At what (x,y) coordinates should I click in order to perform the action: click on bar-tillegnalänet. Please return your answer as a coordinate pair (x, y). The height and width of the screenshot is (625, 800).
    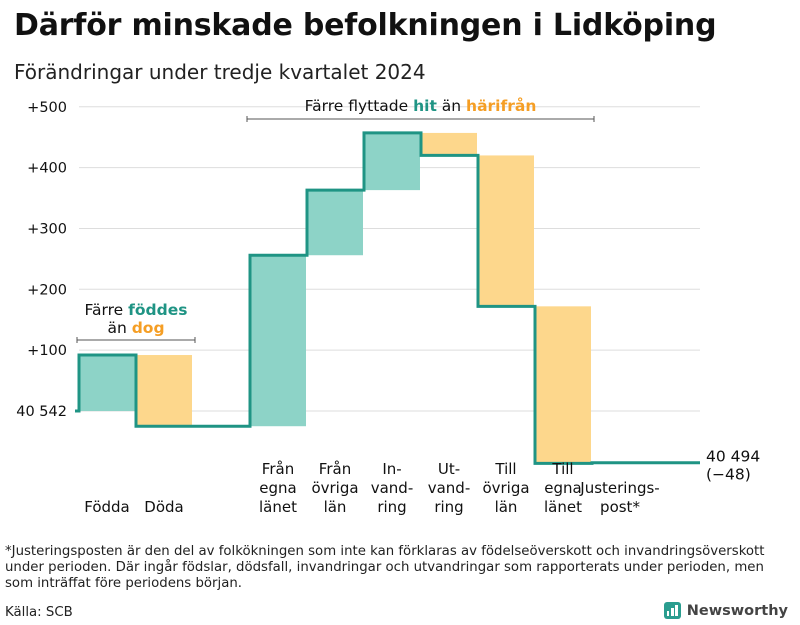
    Looking at the image, I should click on (563, 385).